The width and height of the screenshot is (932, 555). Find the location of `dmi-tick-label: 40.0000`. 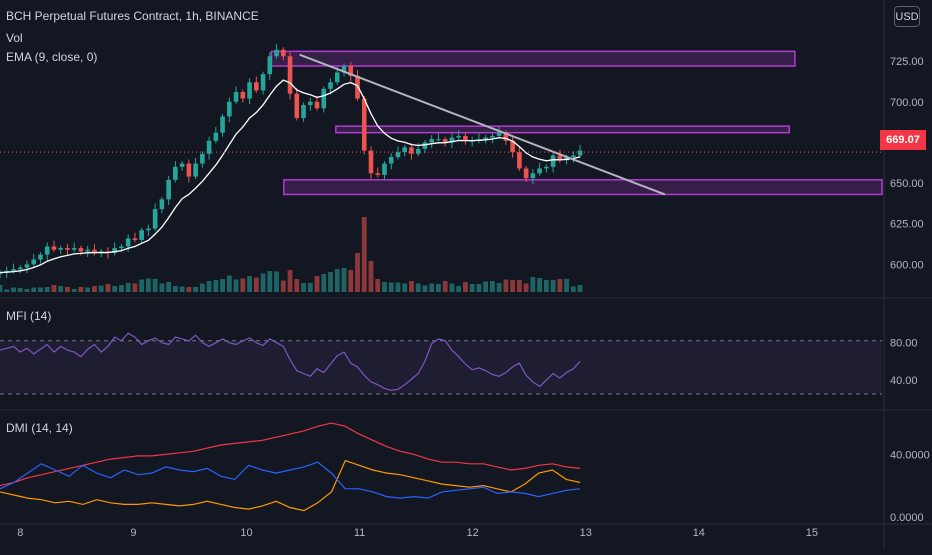

dmi-tick-label: 40.0000 is located at coordinates (910, 455).